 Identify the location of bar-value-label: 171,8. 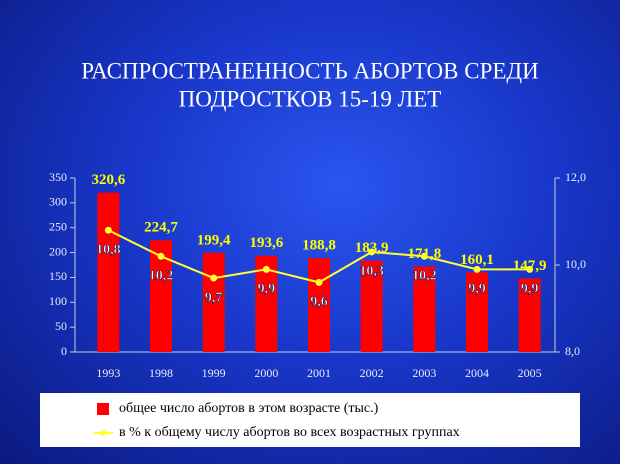
(424, 254).